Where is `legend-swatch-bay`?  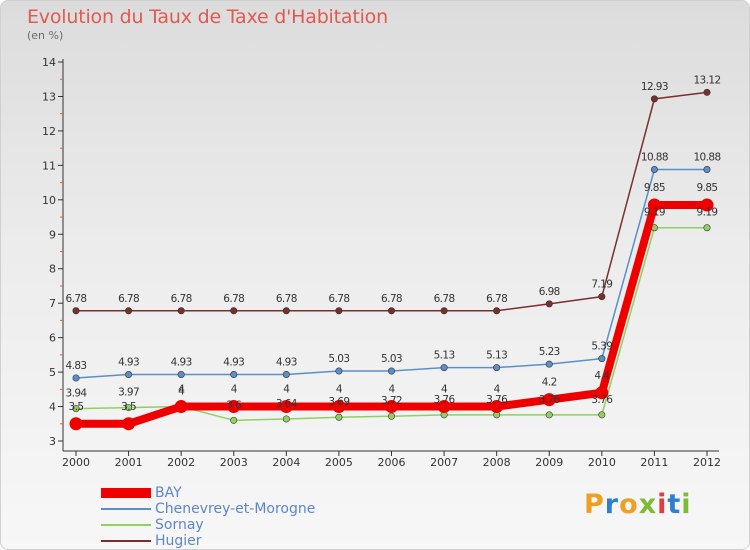
legend-swatch-bay is located at coordinates (126, 493).